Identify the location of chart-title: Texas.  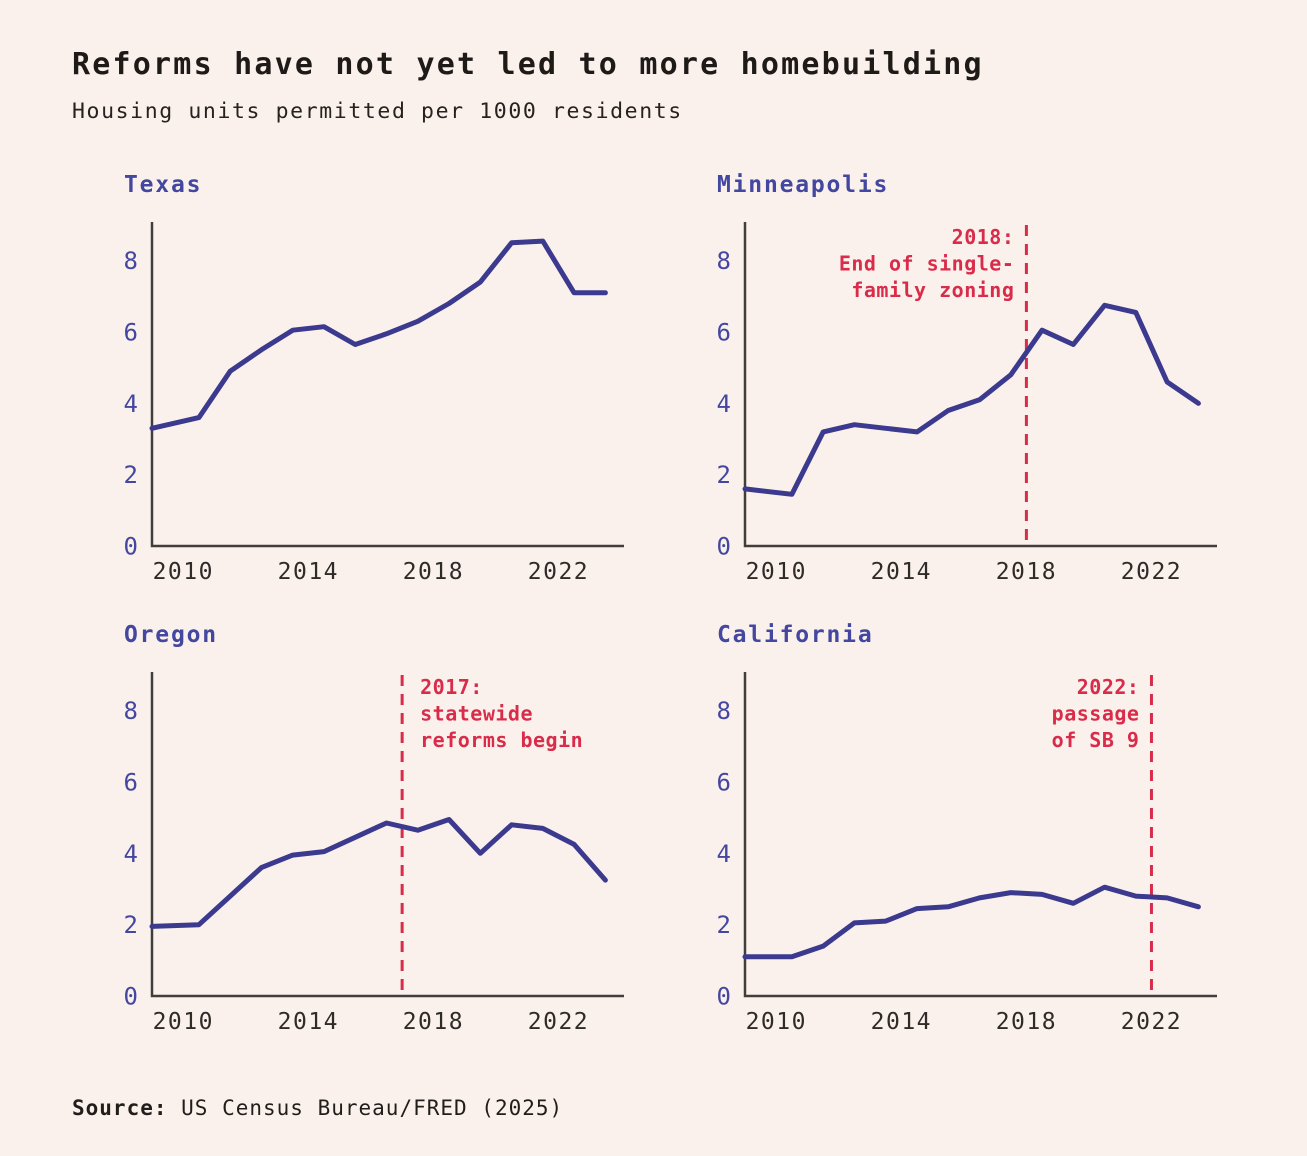
(163, 185).